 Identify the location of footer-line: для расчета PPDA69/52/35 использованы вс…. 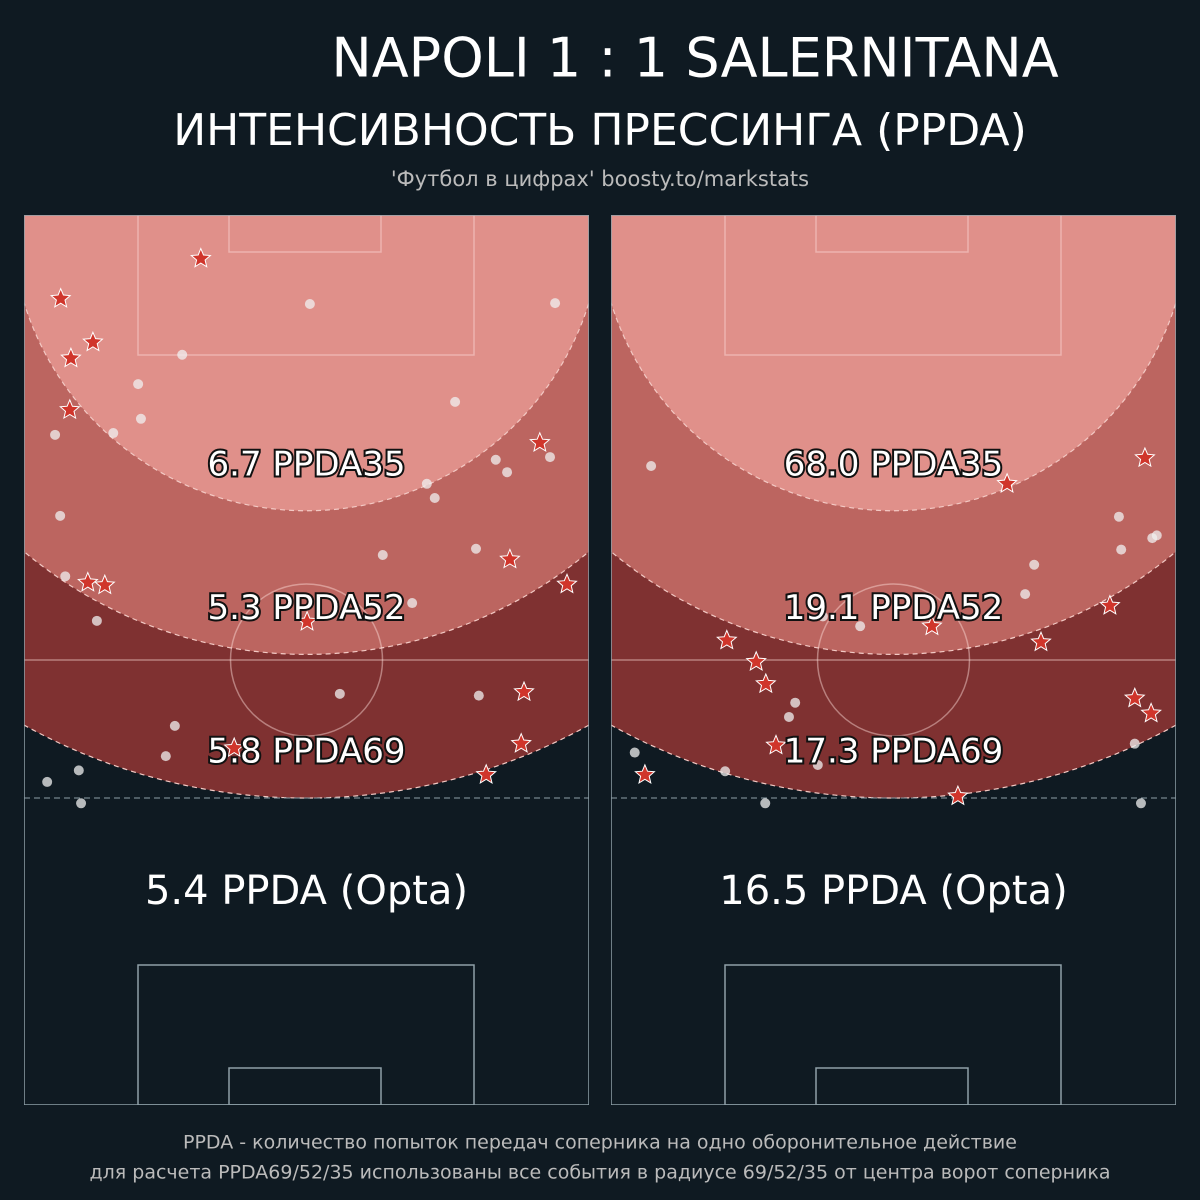
(600, 1173).